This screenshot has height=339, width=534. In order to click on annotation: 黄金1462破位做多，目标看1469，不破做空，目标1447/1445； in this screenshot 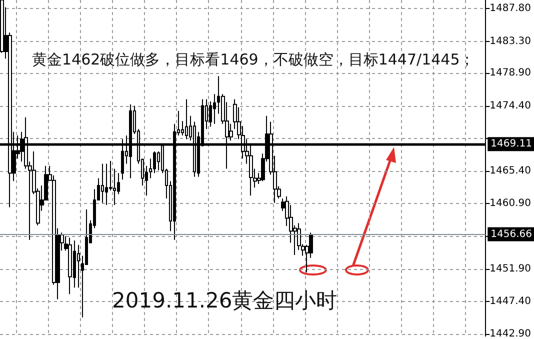, I will do `click(253, 59)`.